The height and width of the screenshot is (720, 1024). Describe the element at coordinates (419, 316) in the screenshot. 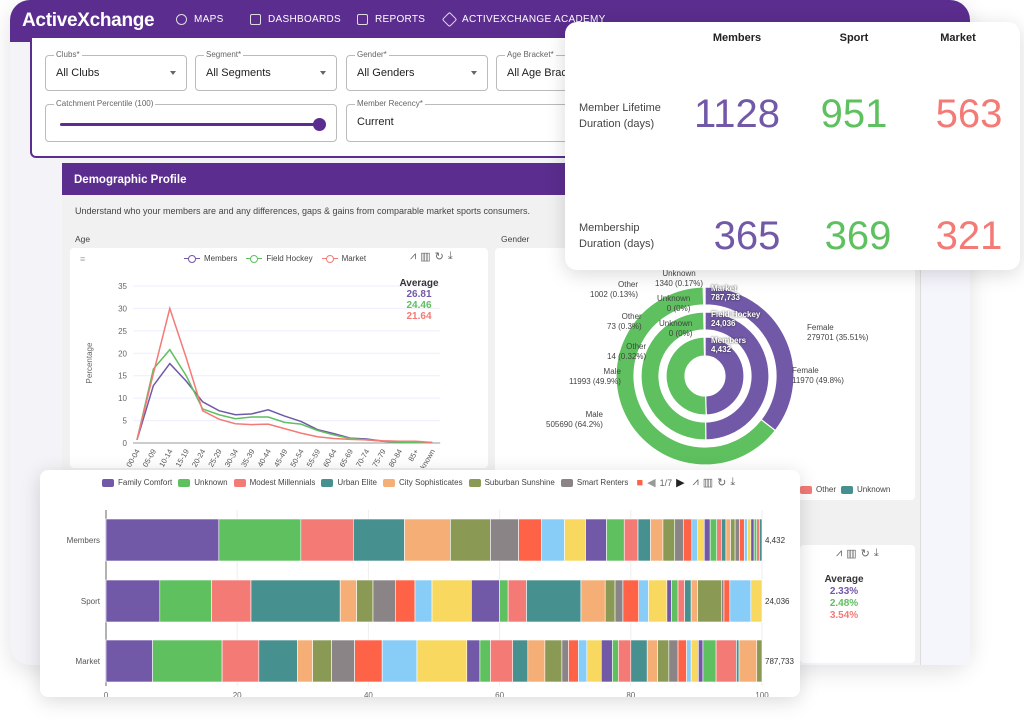

I see `average-market: 21.64` at that location.